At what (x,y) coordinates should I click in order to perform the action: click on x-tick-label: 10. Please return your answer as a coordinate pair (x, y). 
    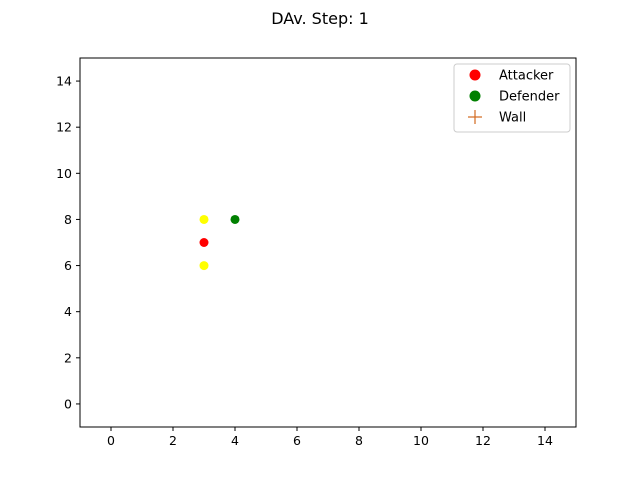
    Looking at the image, I should click on (421, 440).